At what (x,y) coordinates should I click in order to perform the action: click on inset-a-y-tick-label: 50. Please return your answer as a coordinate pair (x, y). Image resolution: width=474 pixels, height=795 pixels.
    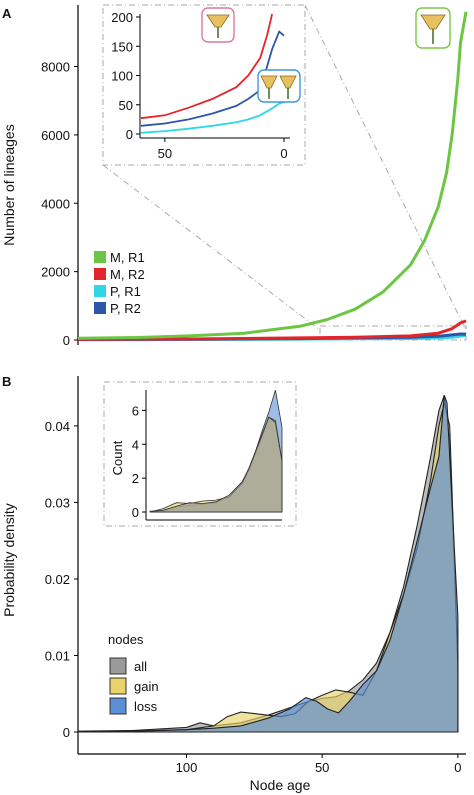
    Looking at the image, I should click on (126, 105).